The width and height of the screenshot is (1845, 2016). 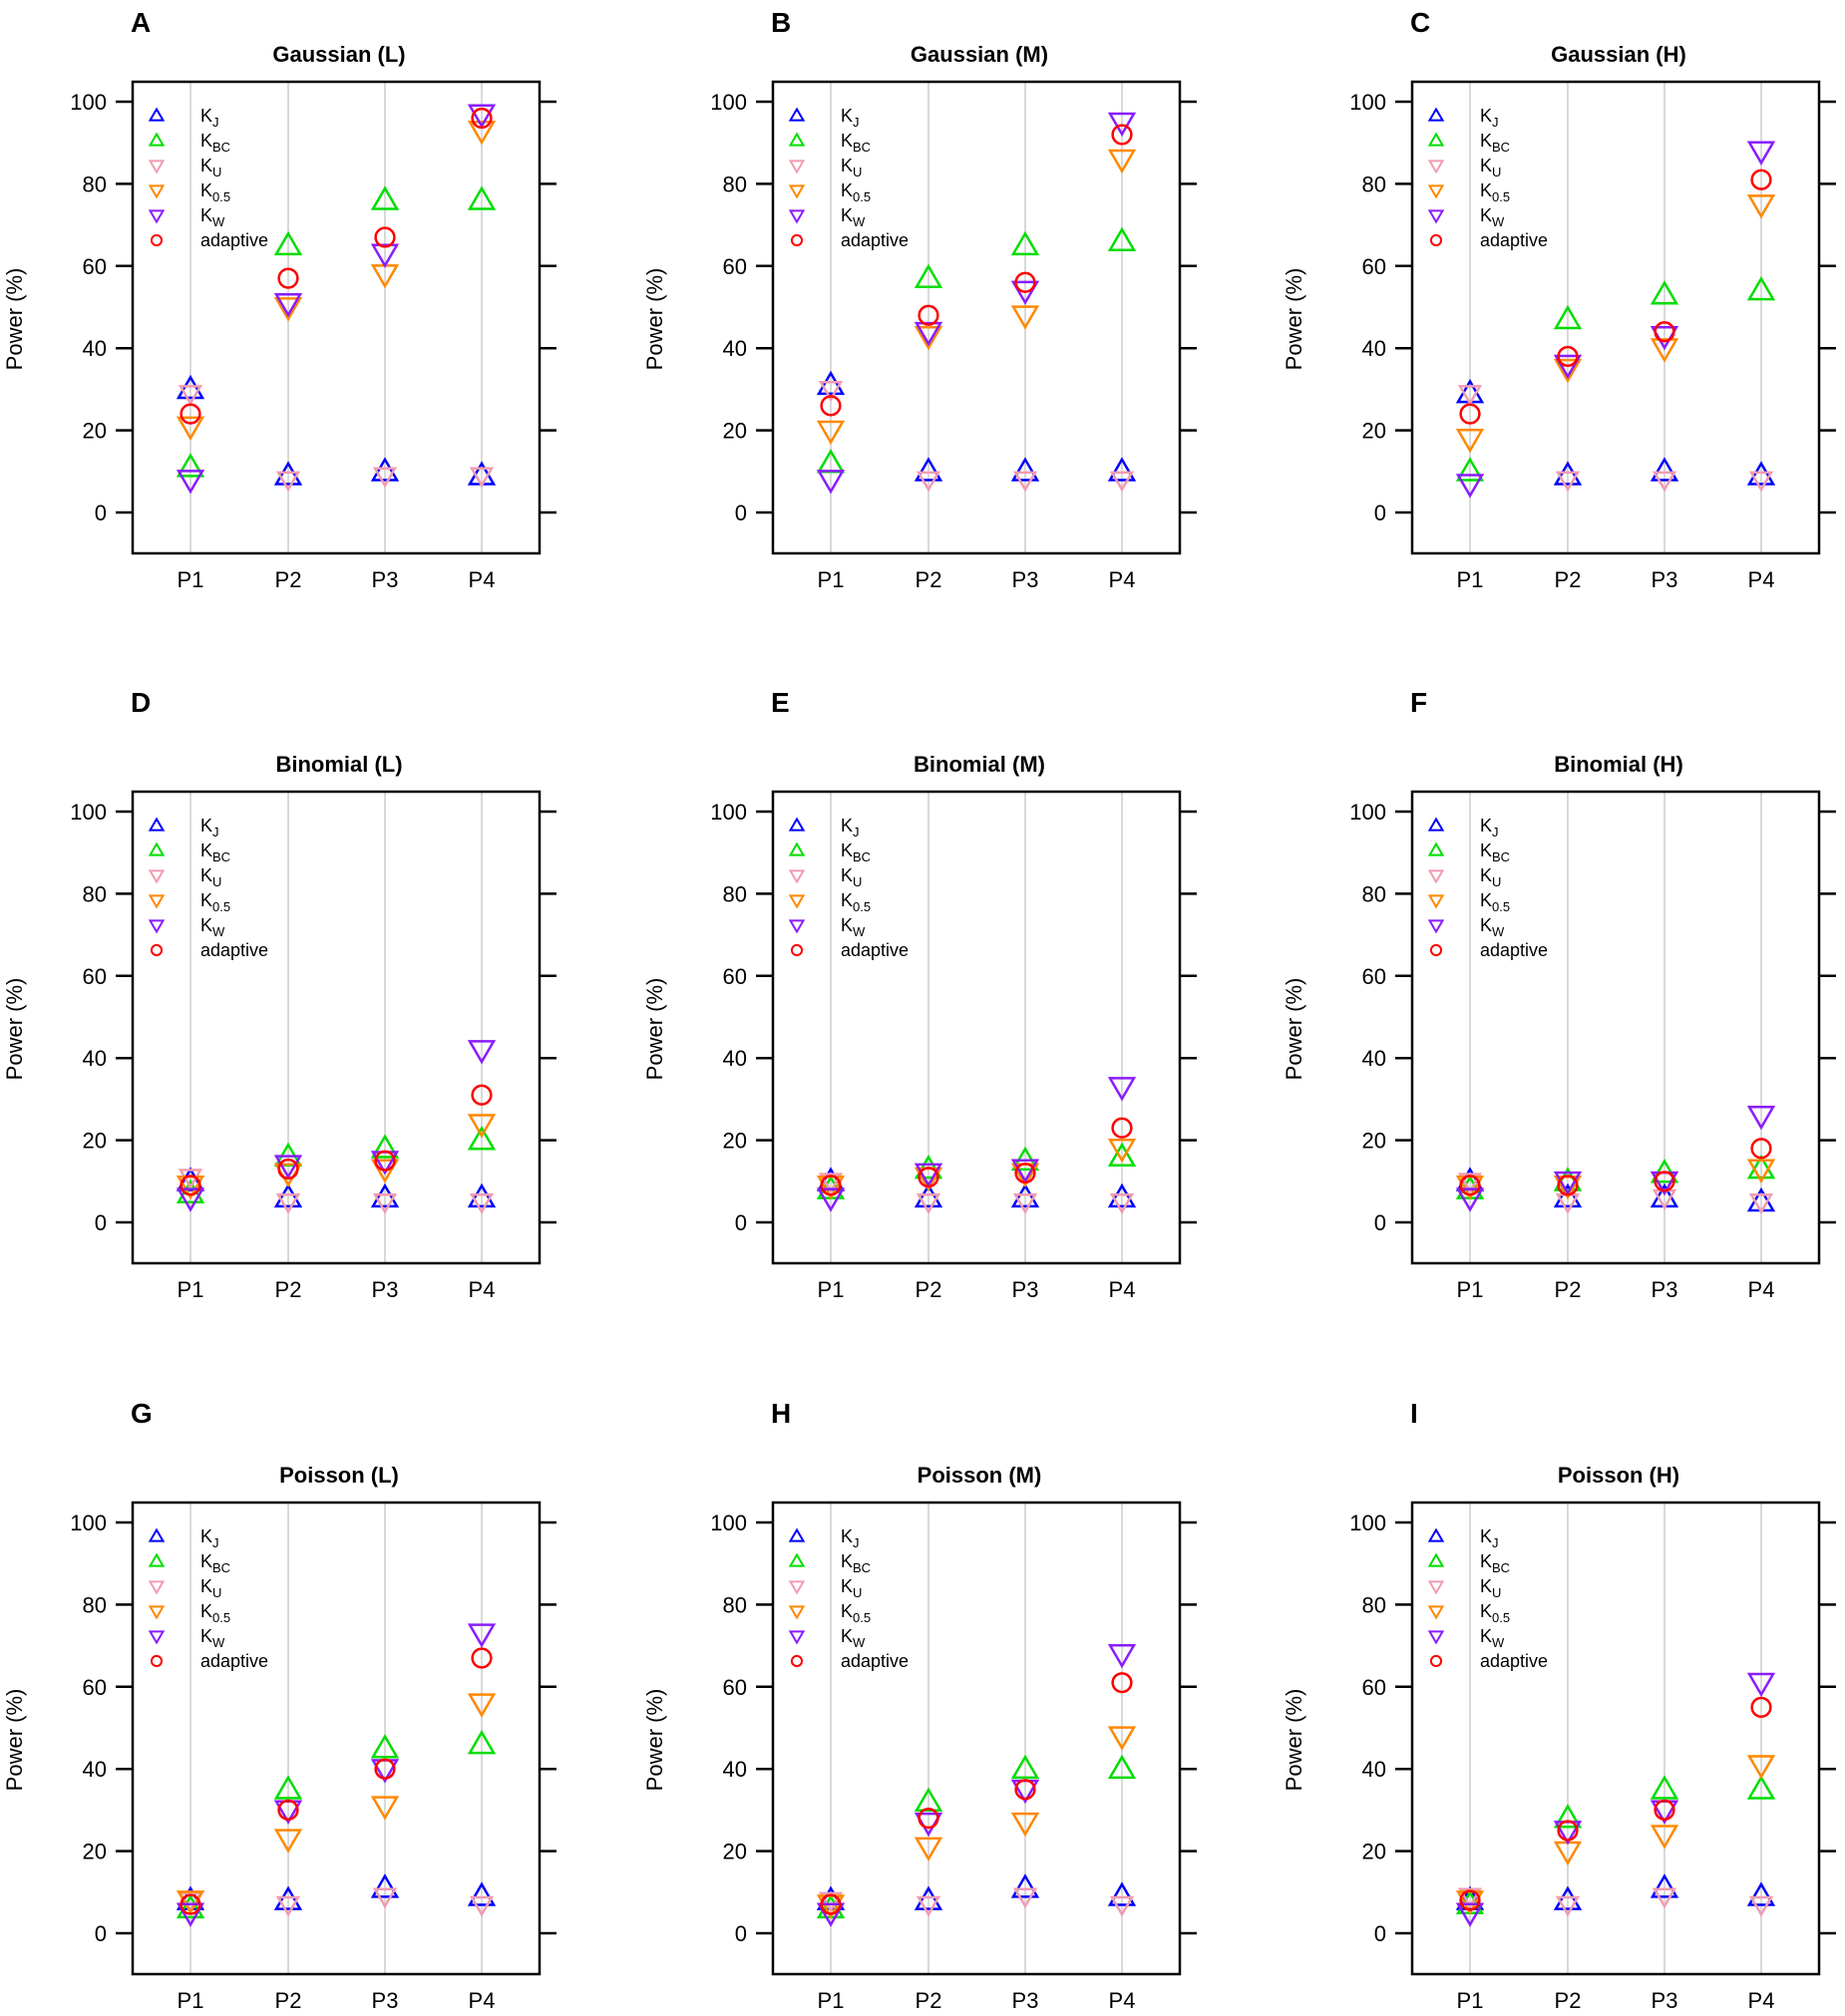 I want to click on legend-label-sub: BC, so click(x=221, y=147).